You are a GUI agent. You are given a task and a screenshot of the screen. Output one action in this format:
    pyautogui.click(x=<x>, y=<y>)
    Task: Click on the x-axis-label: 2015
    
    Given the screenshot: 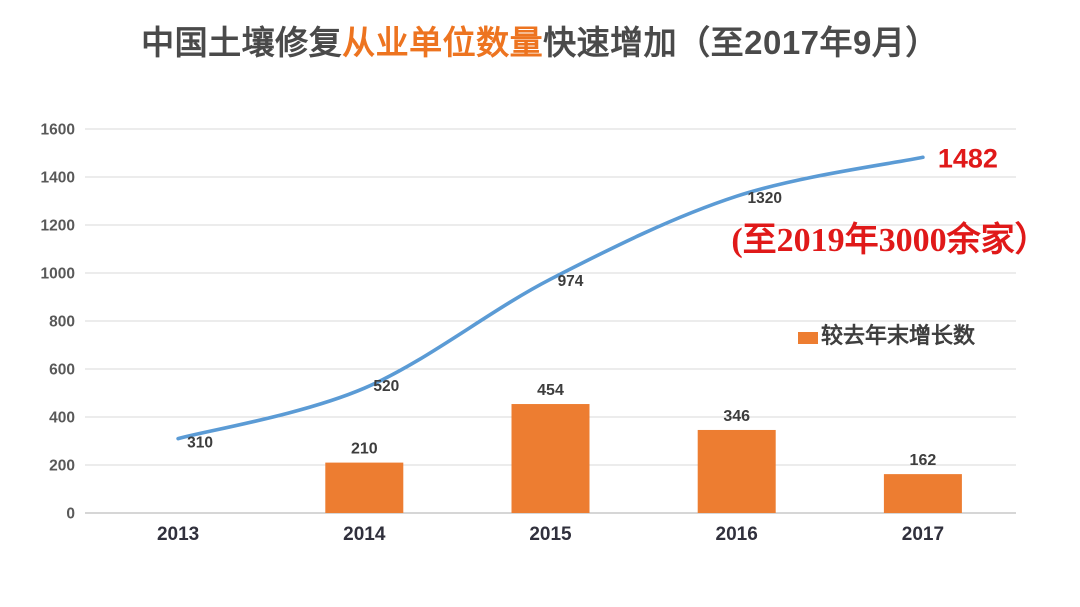 What is the action you would take?
    pyautogui.click(x=550, y=534)
    